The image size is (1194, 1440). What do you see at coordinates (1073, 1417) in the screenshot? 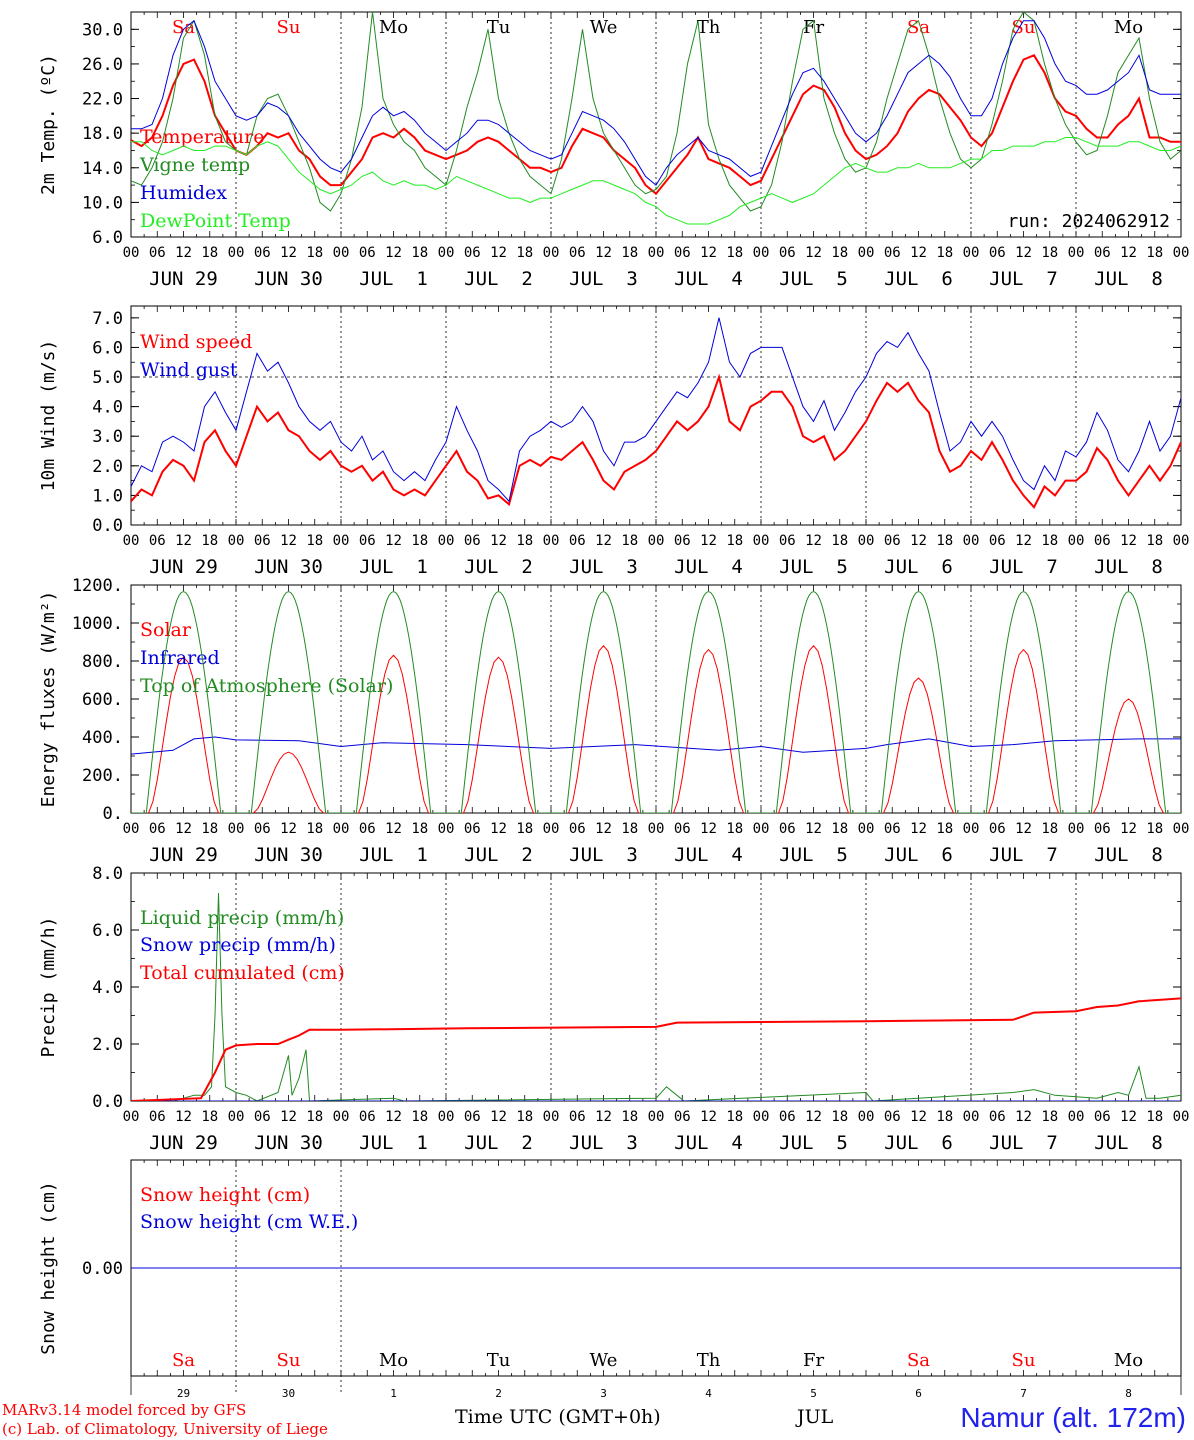
I see `station-label: Namur (alt. 172m)` at bounding box center [1073, 1417].